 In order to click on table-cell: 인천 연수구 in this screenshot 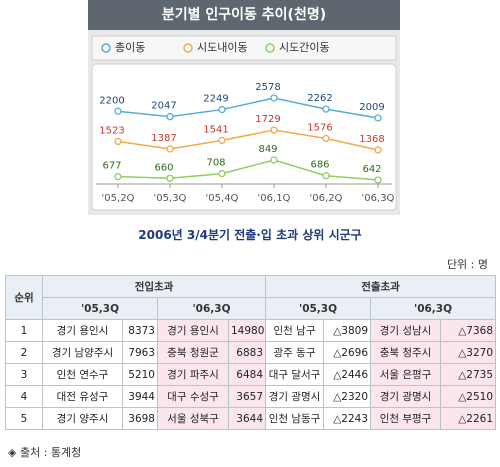, I will do `click(82, 374)`.